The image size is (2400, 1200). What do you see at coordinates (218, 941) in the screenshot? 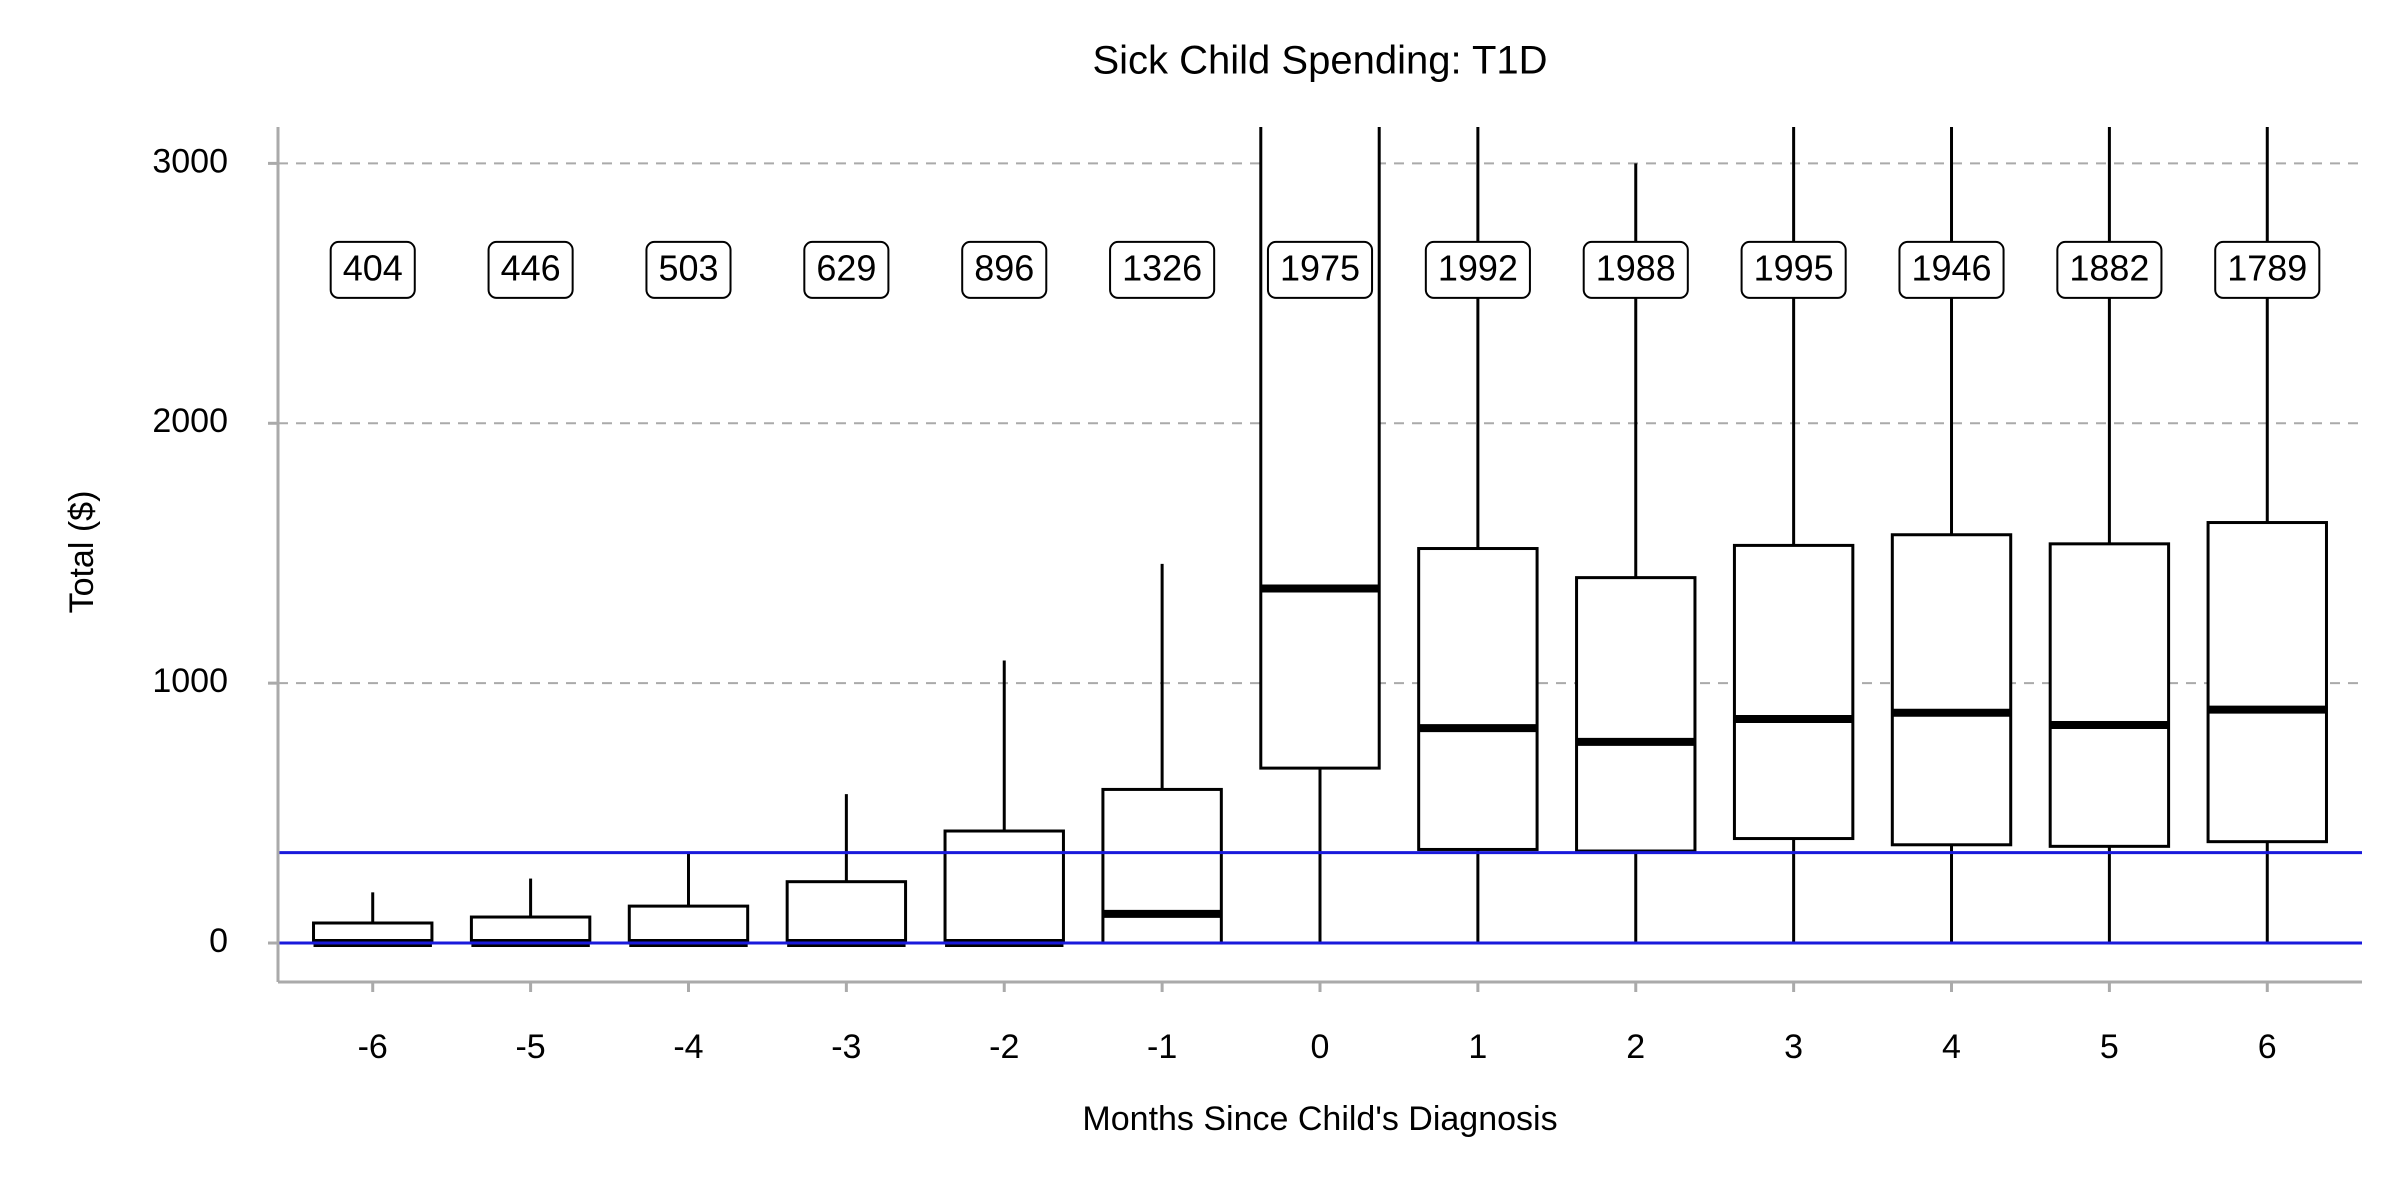
I see `y-tick-label: 0` at bounding box center [218, 941].